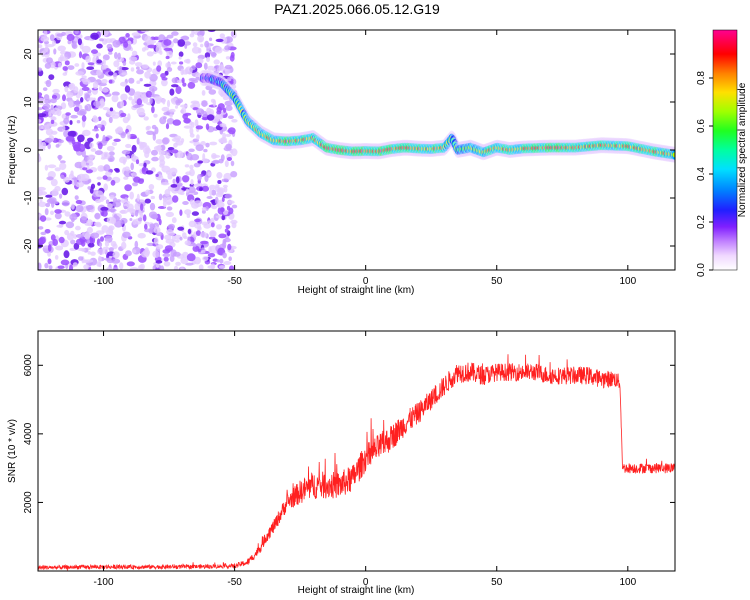 The image size is (750, 600). Describe the element at coordinates (234, 582) in the screenshot. I see `x-tick-label: -50` at that location.